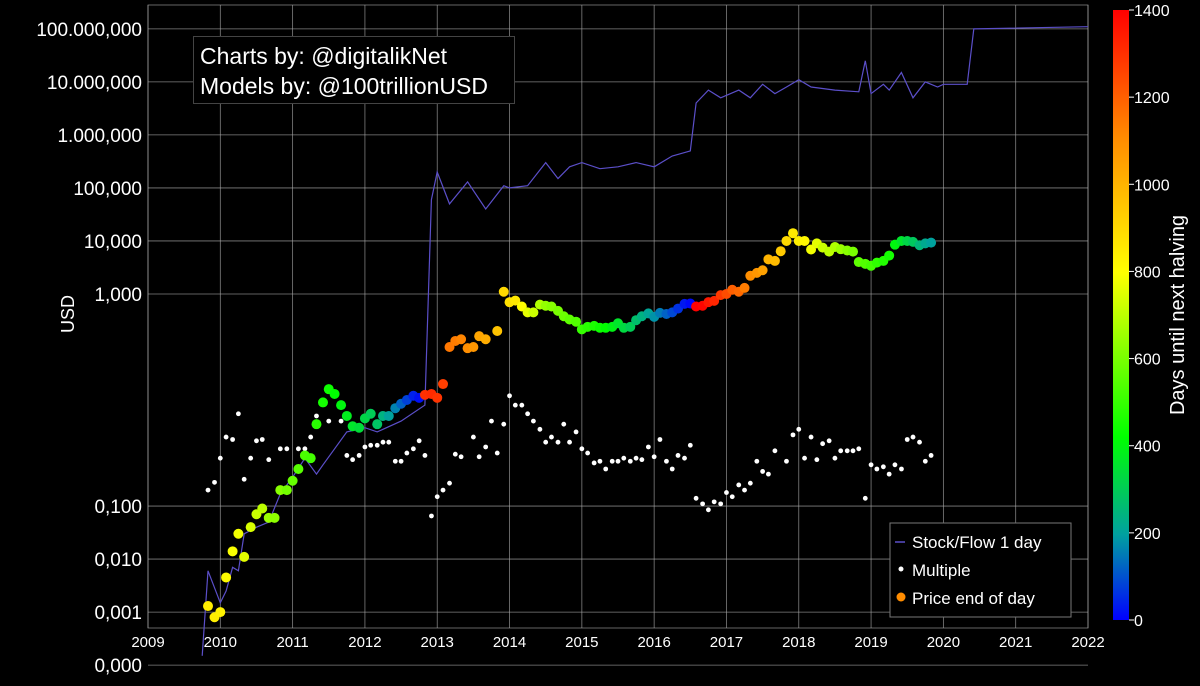 The image size is (1200, 686). Describe the element at coordinates (1152, 11) in the screenshot. I see `colorbar-tick-label: 1400` at that location.